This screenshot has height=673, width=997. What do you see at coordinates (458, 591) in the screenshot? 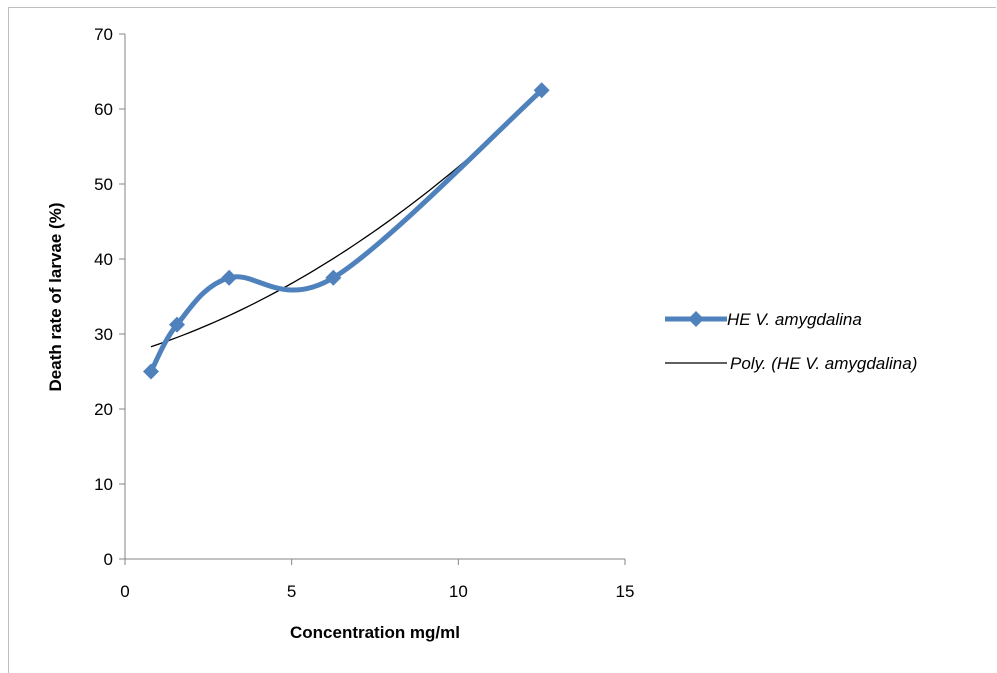
I see `x-tick-label: 10` at bounding box center [458, 591].